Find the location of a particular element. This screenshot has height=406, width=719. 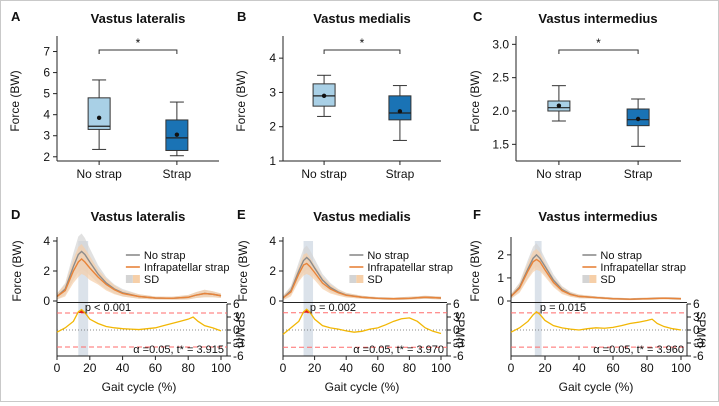

panel-letter: C is located at coordinates (478, 16).